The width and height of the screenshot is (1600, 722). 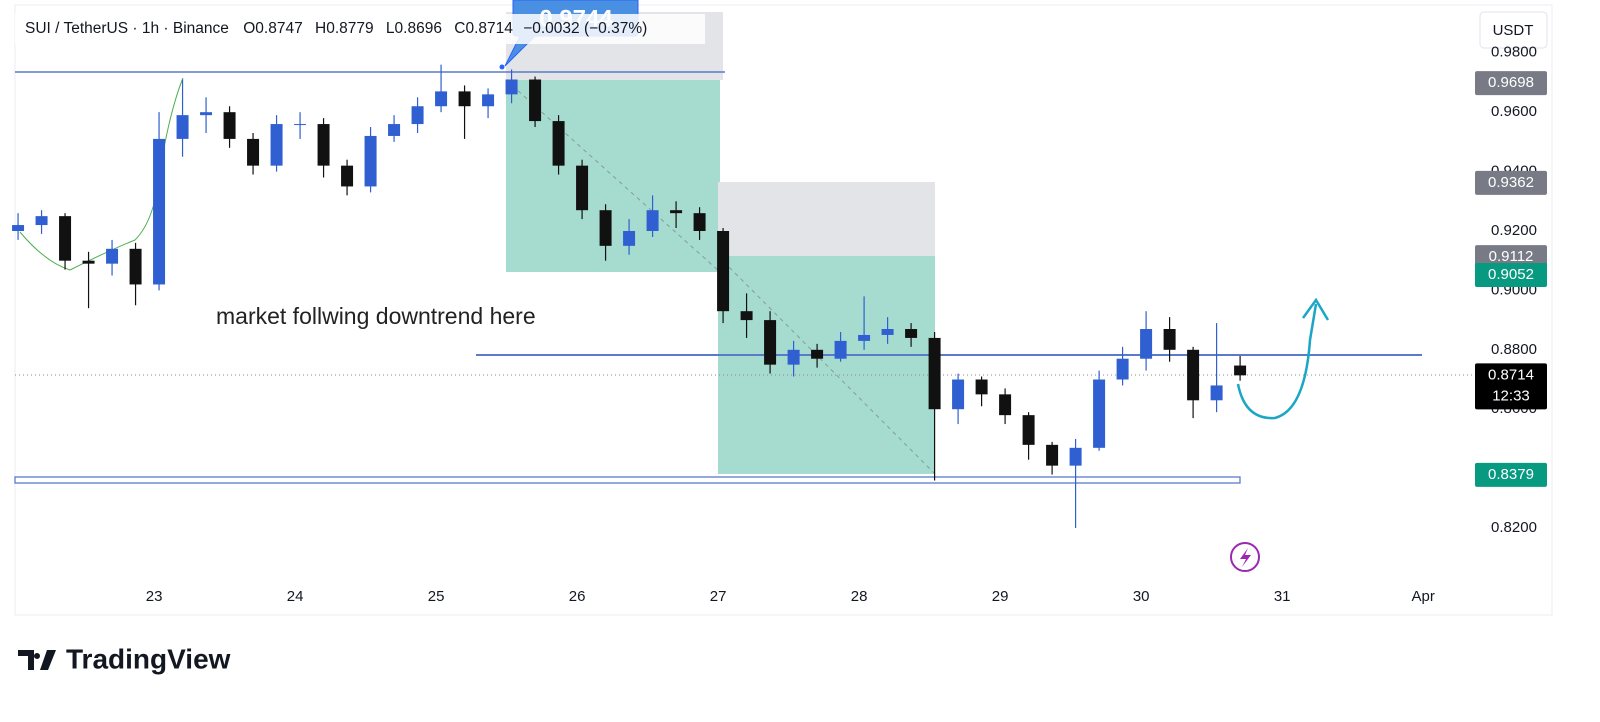 I want to click on open: O0.8747, so click(x=272, y=28).